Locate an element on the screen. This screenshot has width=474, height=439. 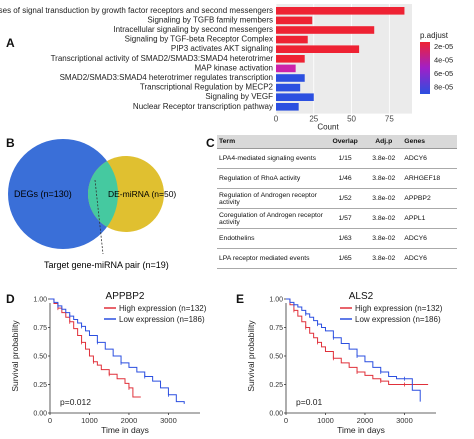
panel-letter-d: D is located at coordinates (10, 299).